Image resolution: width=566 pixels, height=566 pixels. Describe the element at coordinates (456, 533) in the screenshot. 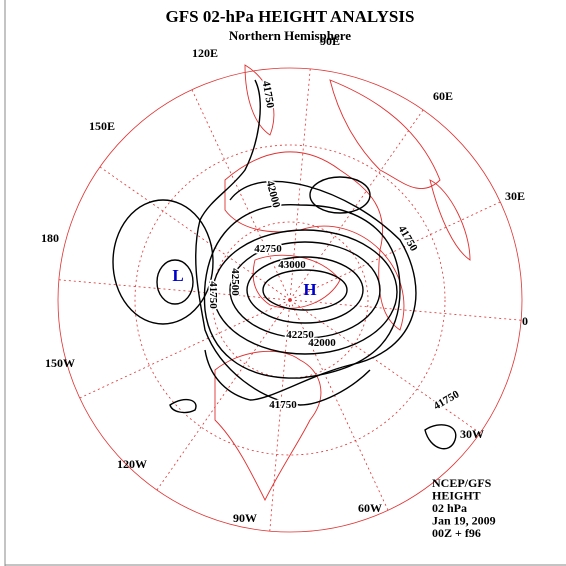

I see `footer-line: 00Z + f96` at that location.